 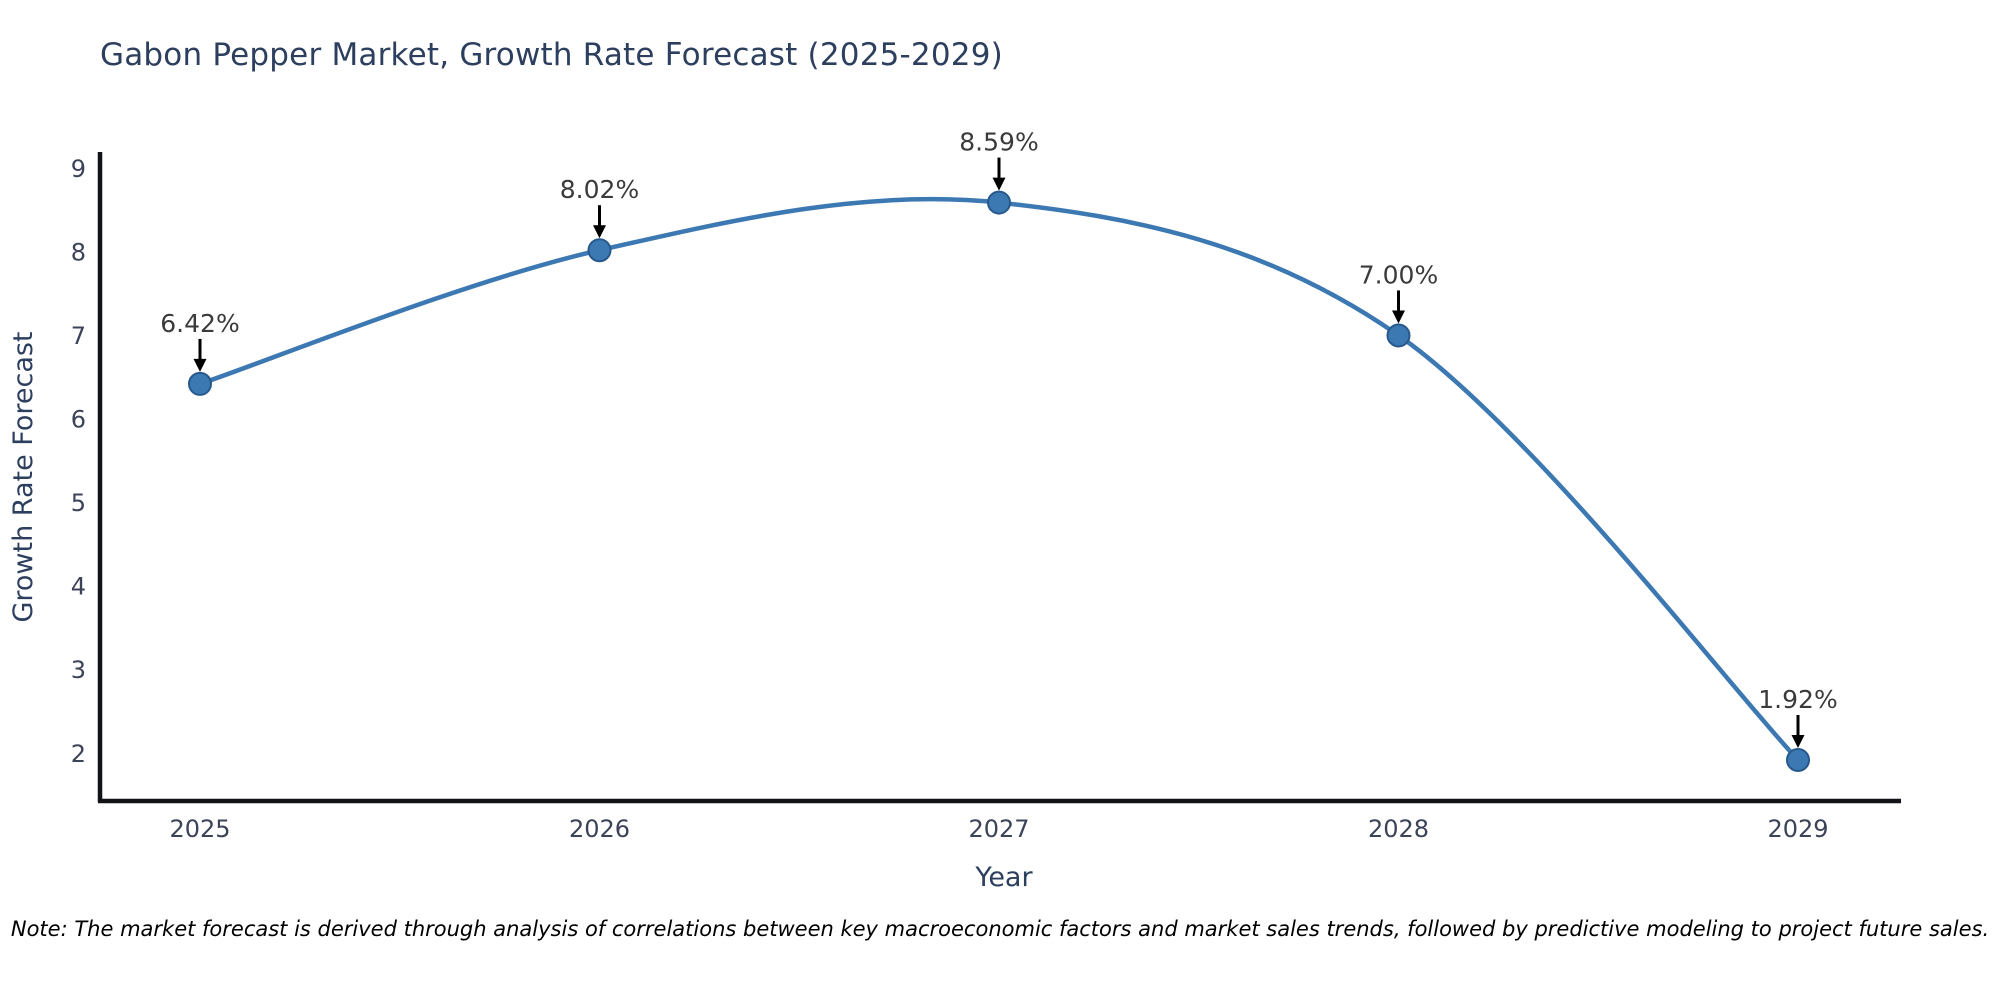 What do you see at coordinates (998, 829) in the screenshot?
I see `x-tick-label: 2027` at bounding box center [998, 829].